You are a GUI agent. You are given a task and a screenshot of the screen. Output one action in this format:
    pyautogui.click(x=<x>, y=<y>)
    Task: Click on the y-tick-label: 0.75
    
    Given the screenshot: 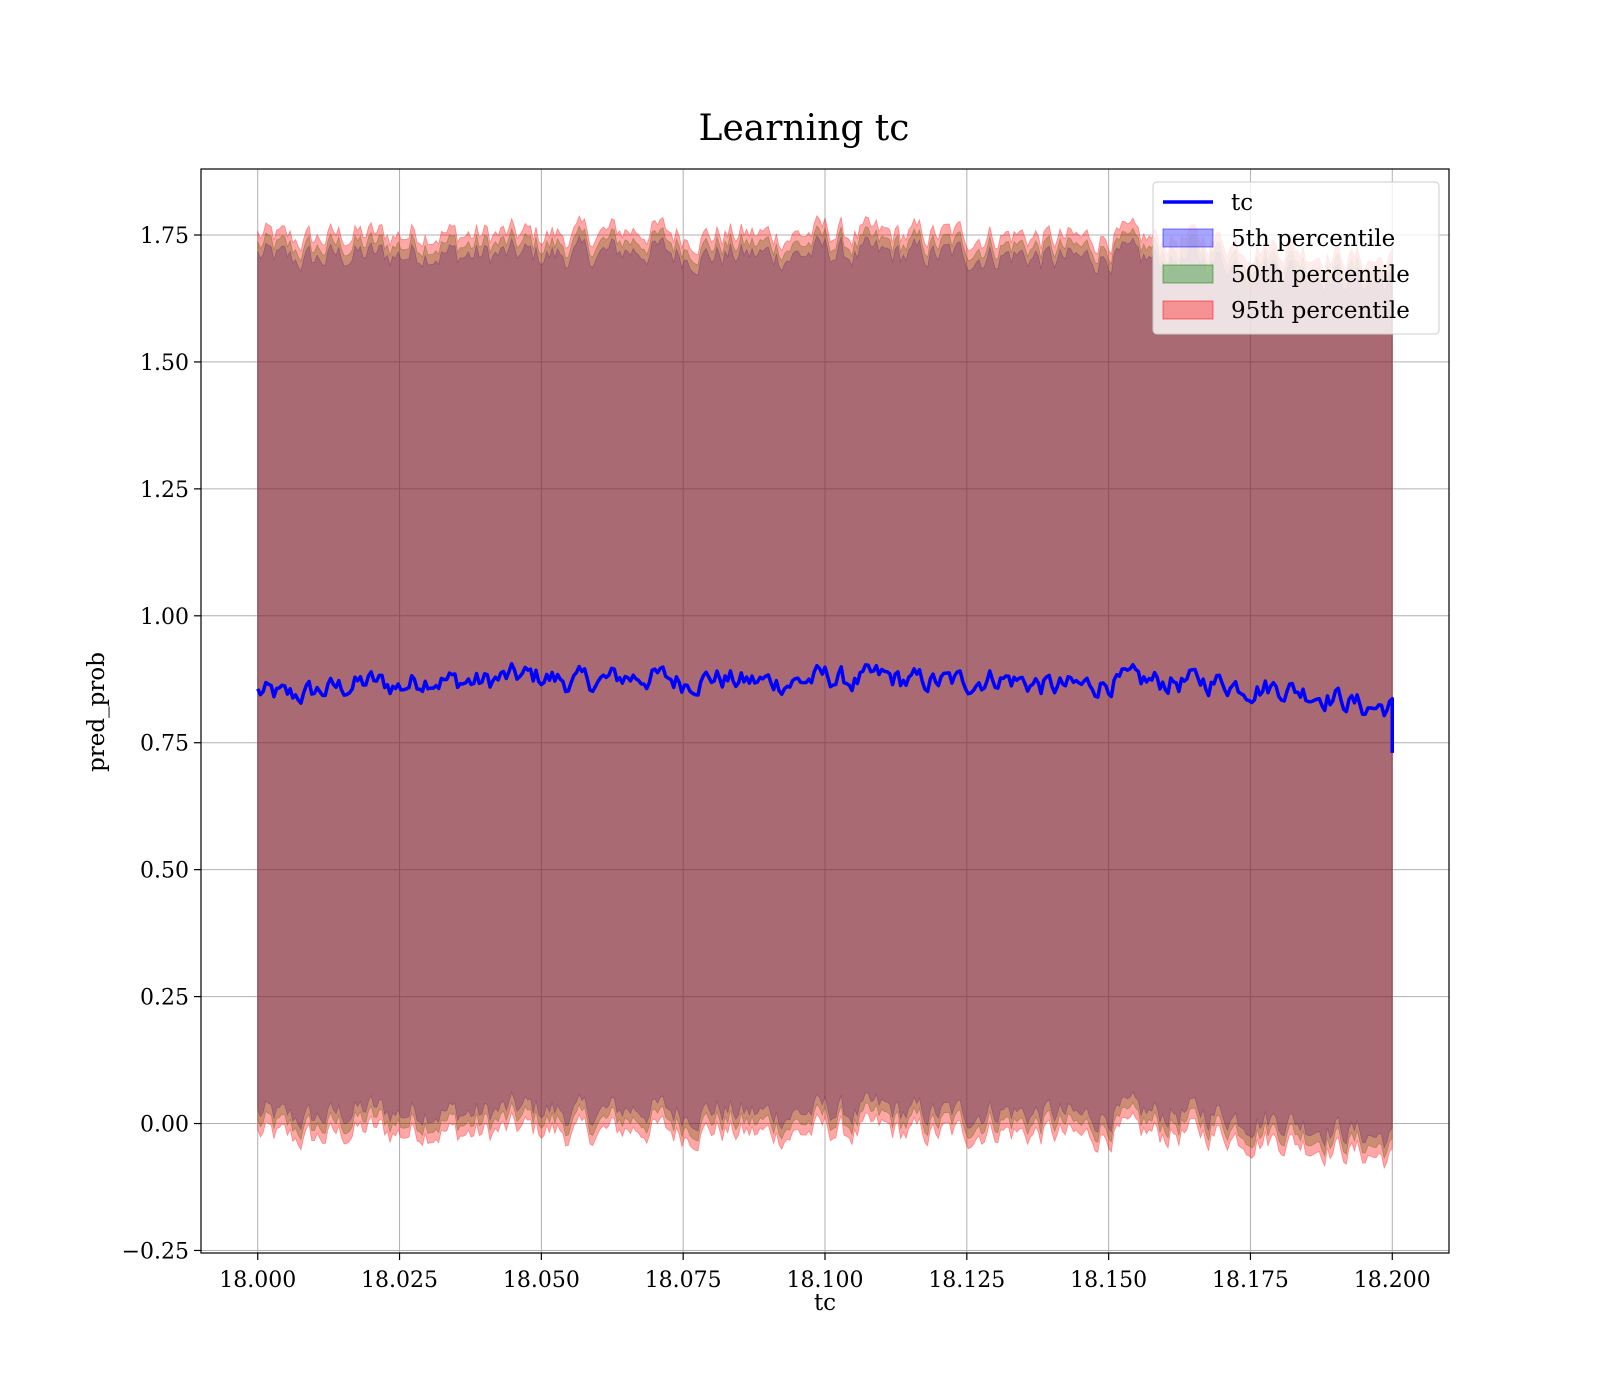 What is the action you would take?
    pyautogui.click(x=164, y=744)
    